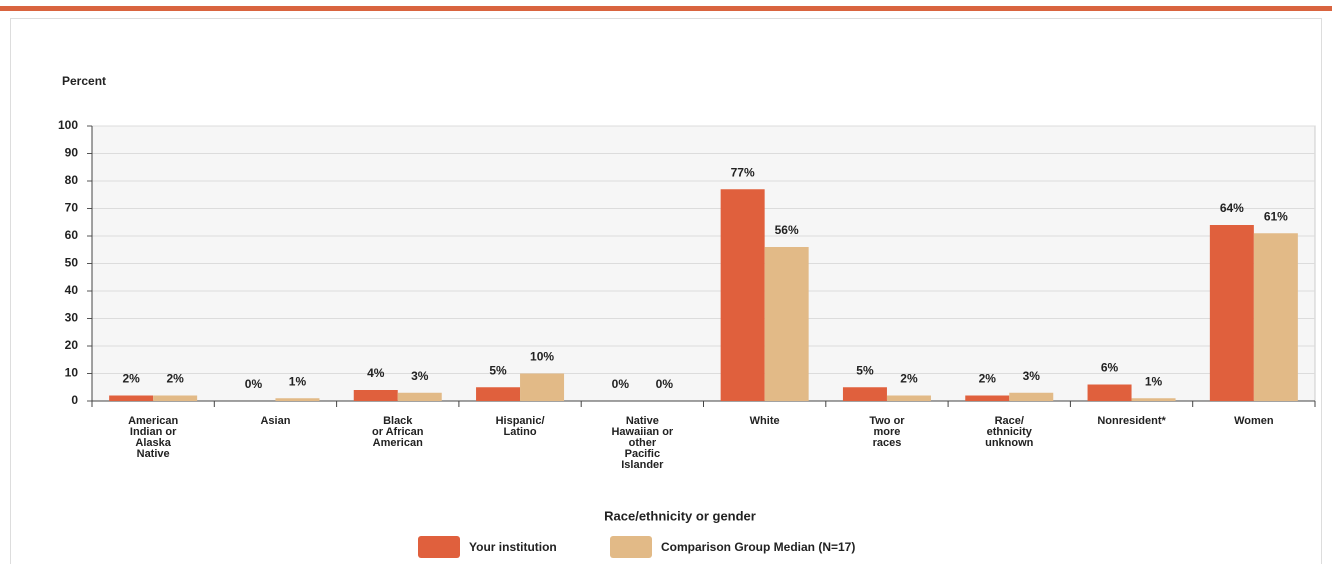 The height and width of the screenshot is (569, 1332). What do you see at coordinates (68, 125) in the screenshot?
I see `y-tick-label: 100` at bounding box center [68, 125].